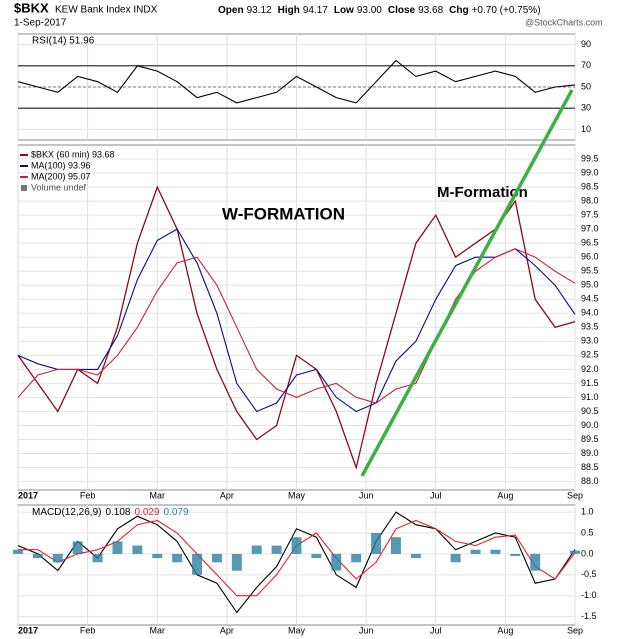 This screenshot has height=639, width=620. I want to click on annotation: W-FORMATION, so click(283, 213).